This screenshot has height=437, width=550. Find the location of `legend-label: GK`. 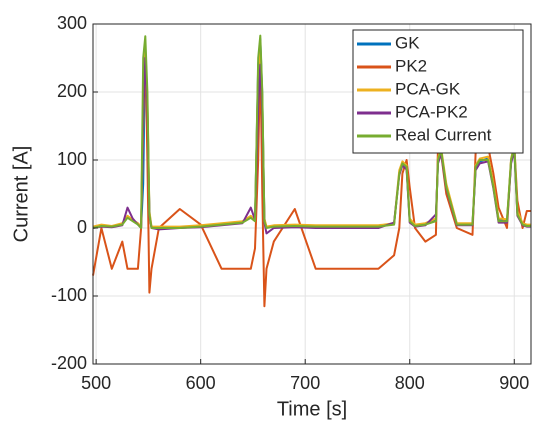

legend-label: GK is located at coordinates (407, 42).